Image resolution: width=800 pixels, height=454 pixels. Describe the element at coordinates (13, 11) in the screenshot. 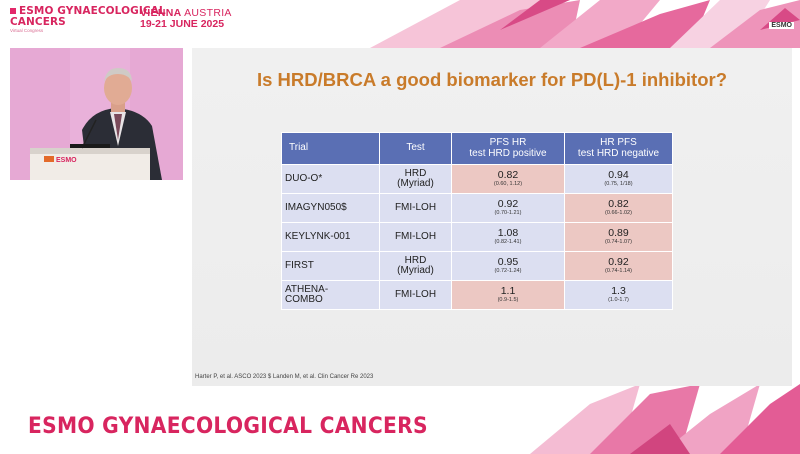

I see `logo-square-icon` at that location.